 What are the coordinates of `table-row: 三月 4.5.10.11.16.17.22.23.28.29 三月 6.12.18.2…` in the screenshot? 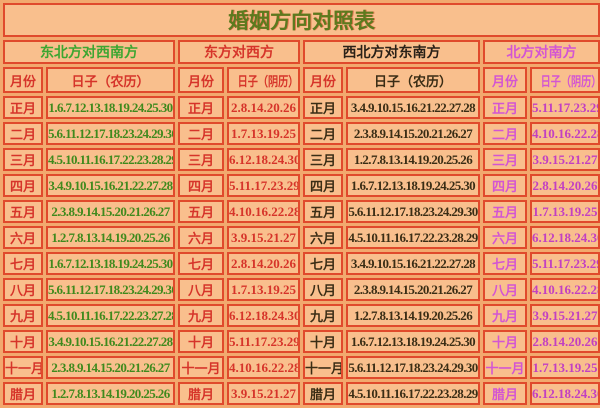 It's located at (301, 159).